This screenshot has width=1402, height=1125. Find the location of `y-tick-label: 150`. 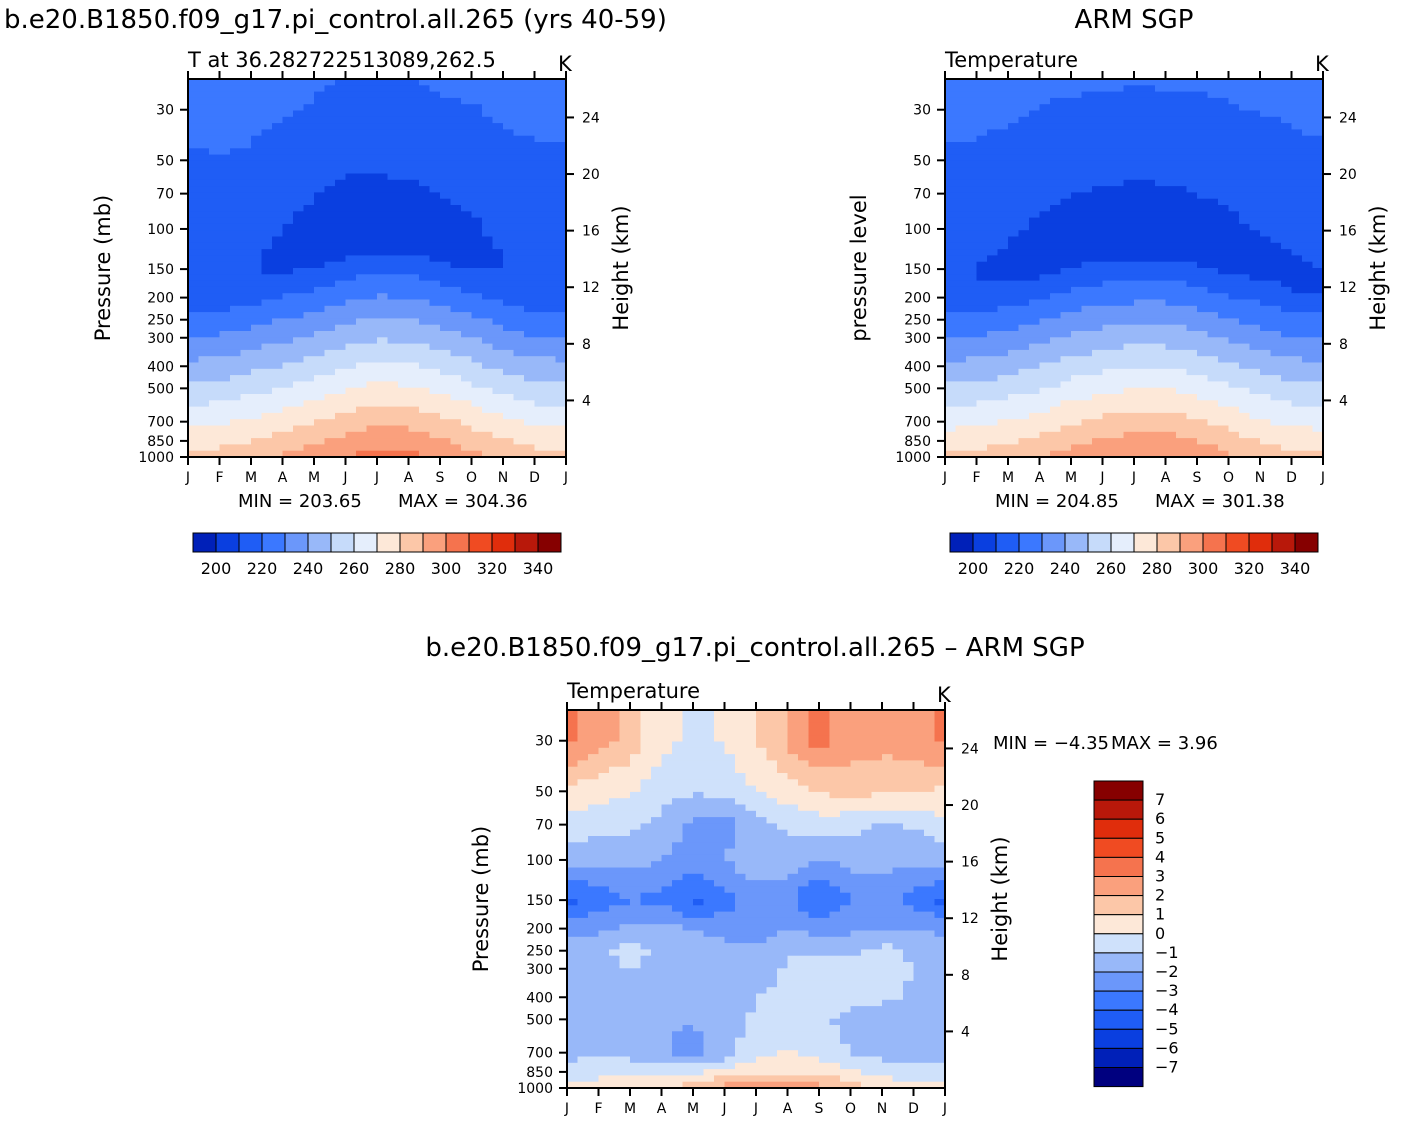

y-tick-label: 150 is located at coordinates (160, 270).